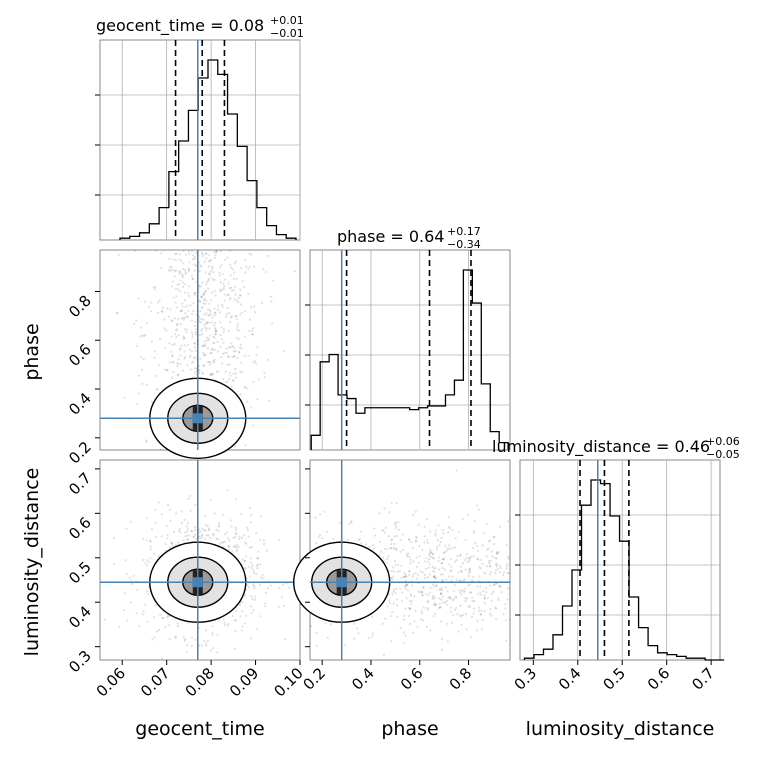  What do you see at coordinates (80, 662) in the screenshot?
I see `y-tick-label-luminosity_distance: 0.3` at bounding box center [80, 662].